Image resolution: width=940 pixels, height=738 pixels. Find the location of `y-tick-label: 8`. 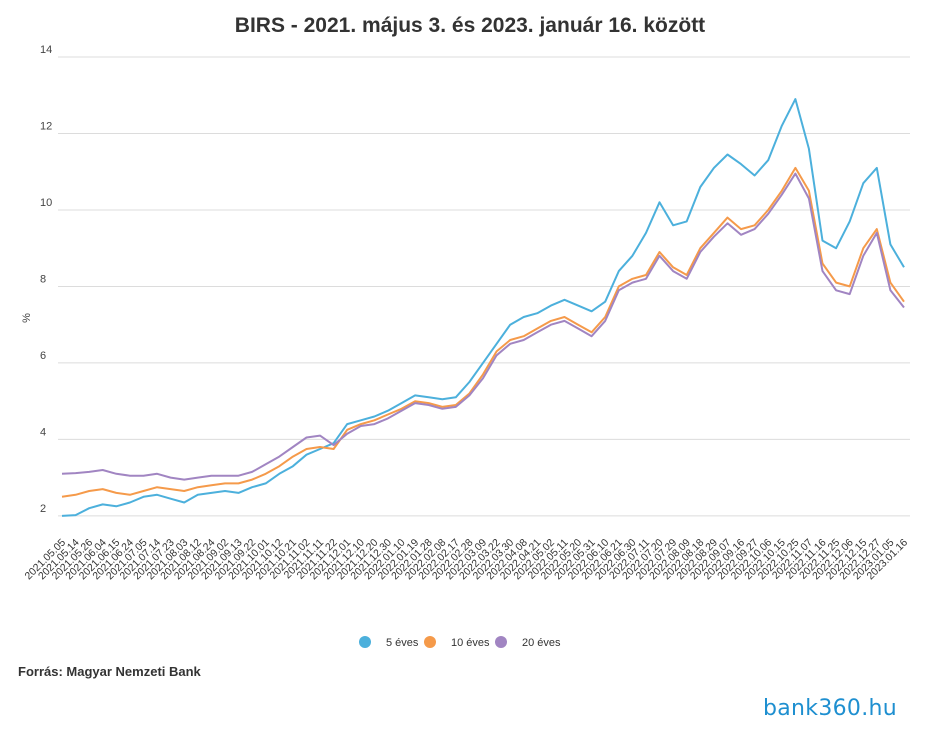

y-tick-label: 8 is located at coordinates (43, 279).